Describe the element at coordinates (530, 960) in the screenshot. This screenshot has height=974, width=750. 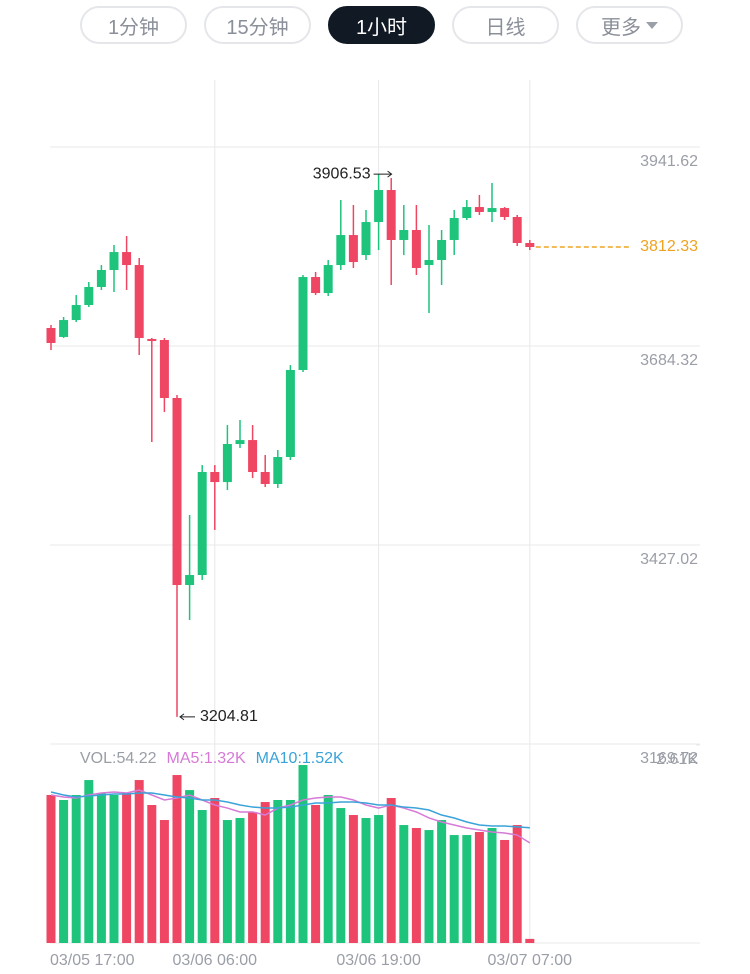
I see `x-tick-label: 03/07 07:00` at that location.